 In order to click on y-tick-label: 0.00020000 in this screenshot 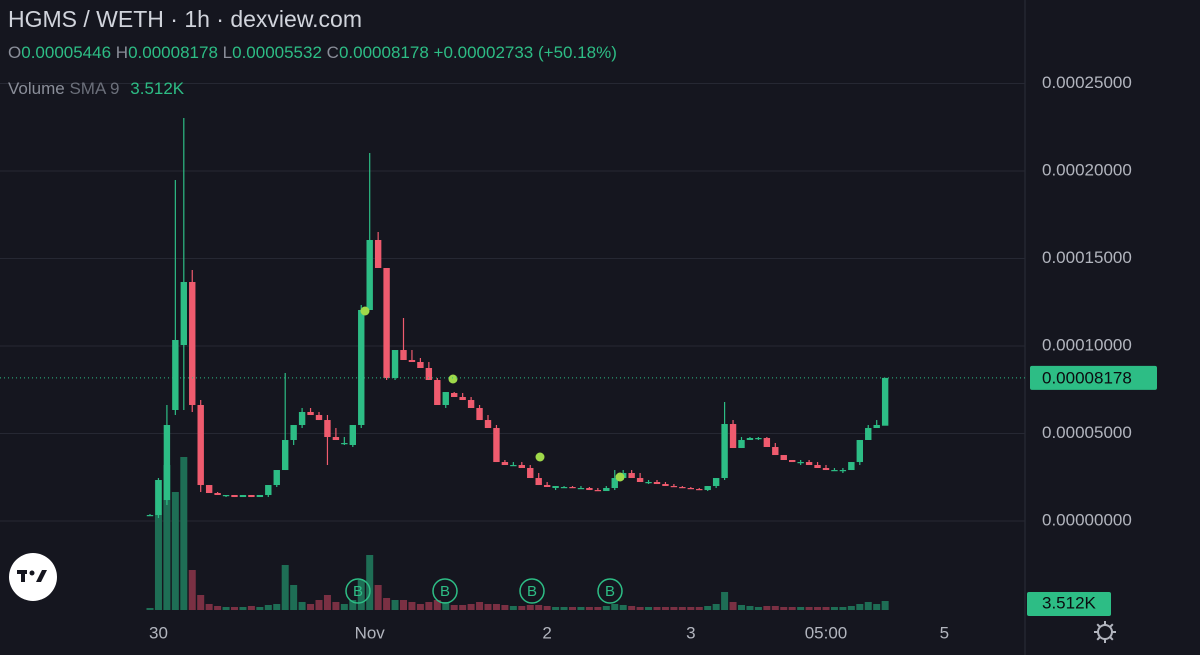, I will do `click(1087, 169)`.